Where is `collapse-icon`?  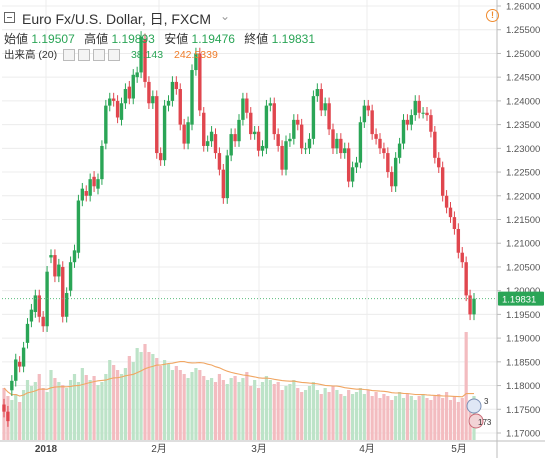
collapse-icon is located at coordinates (9, 17).